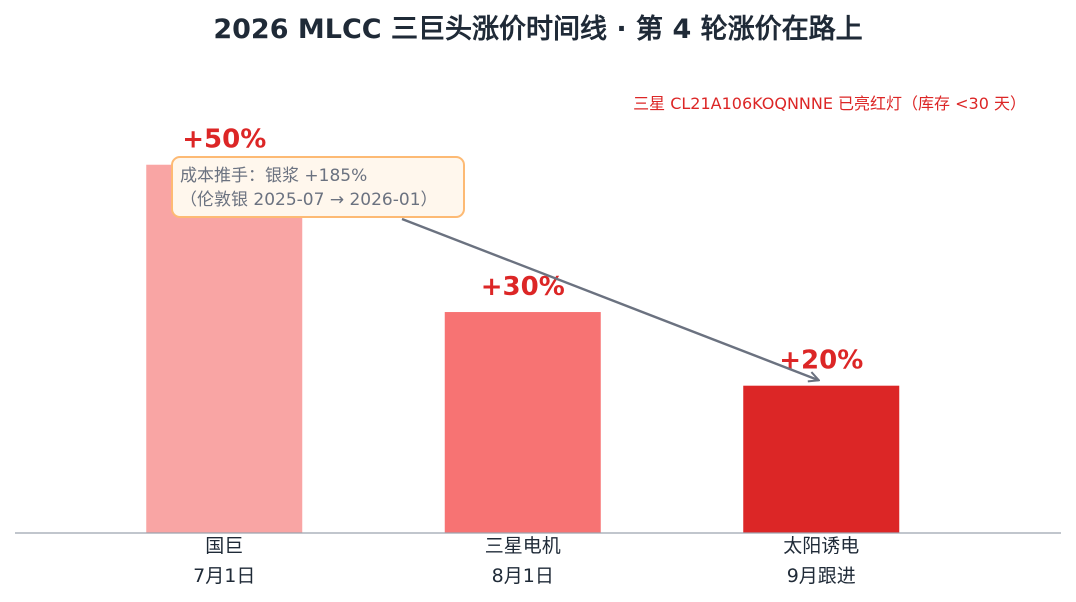  What do you see at coordinates (609, 298) in the screenshot?
I see `trend-arrow` at bounding box center [609, 298].